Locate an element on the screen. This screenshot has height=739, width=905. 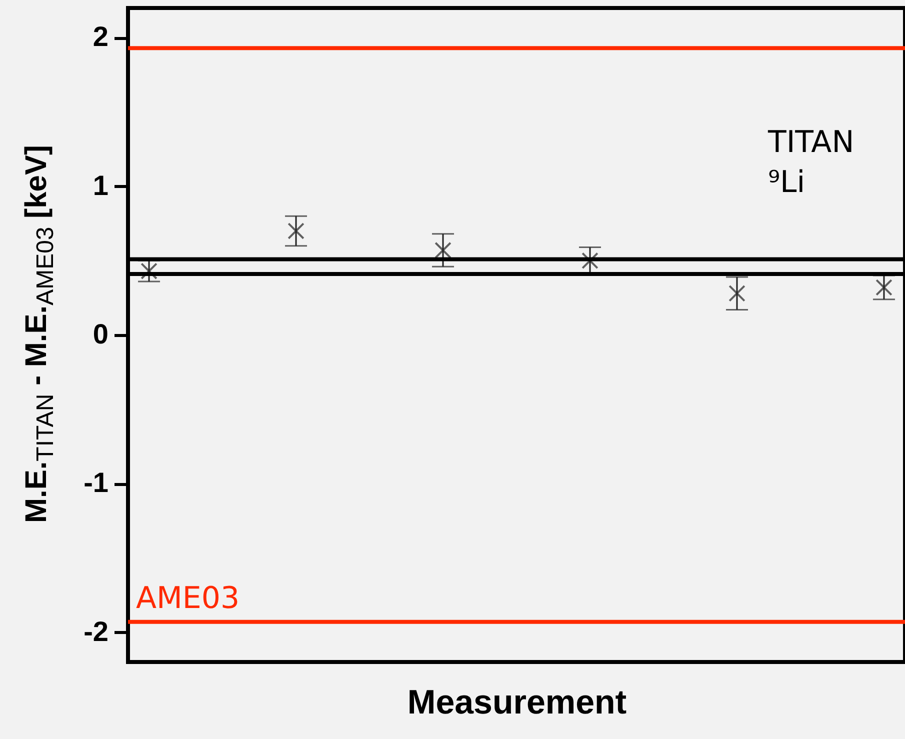
y-tick-label: -1 is located at coordinates (96, 482).